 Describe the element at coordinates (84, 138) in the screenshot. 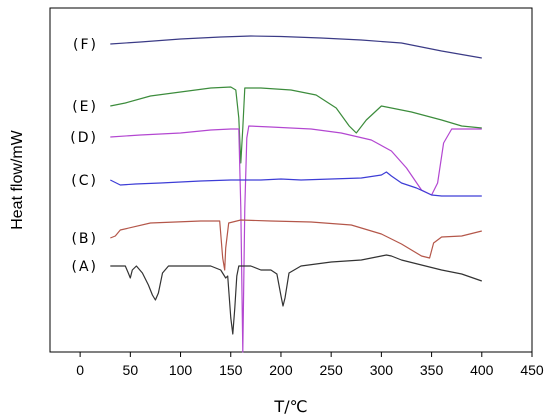

I see `series-label-d: (D)` at that location.